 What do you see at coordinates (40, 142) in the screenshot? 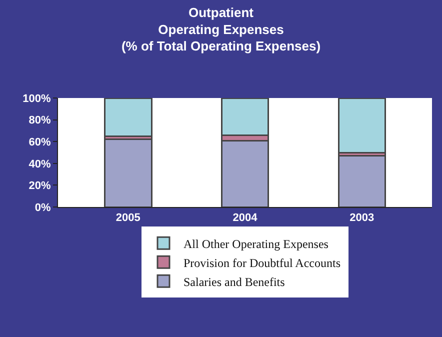
I see `y-tick-label: 60%` at bounding box center [40, 142].